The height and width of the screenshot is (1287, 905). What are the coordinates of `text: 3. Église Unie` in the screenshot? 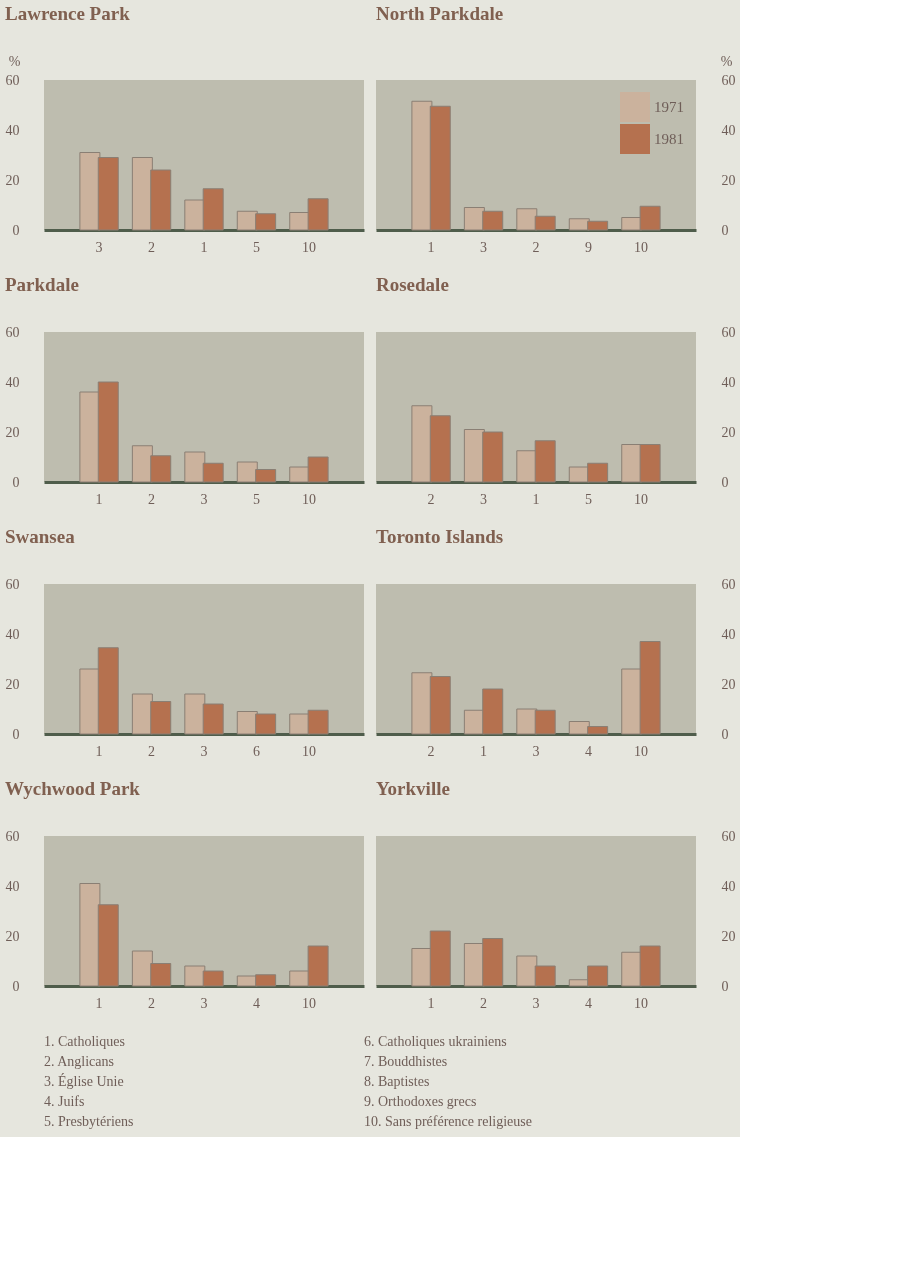 It's located at (84, 1081).